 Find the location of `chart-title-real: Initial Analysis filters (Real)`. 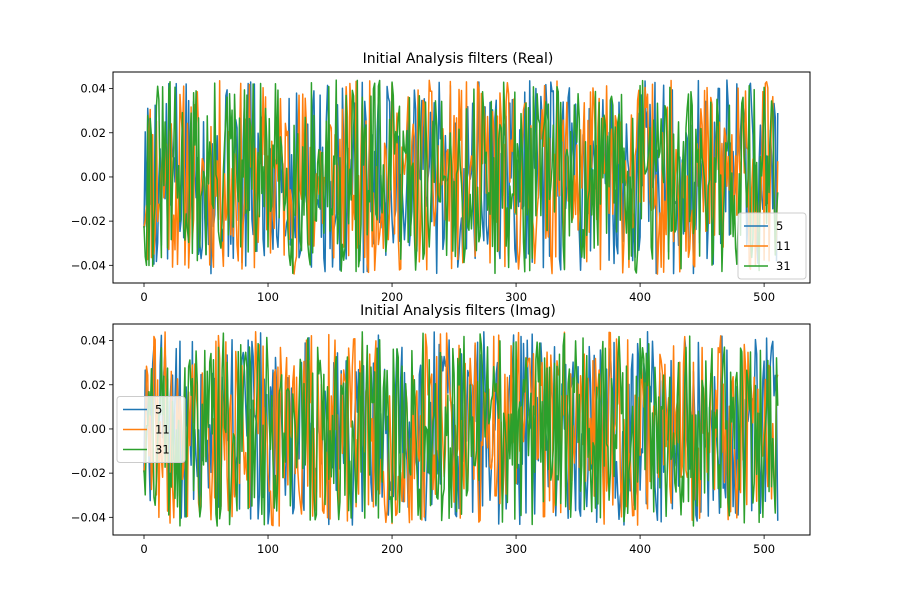

chart-title-real: Initial Analysis filters (Real) is located at coordinates (458, 59).